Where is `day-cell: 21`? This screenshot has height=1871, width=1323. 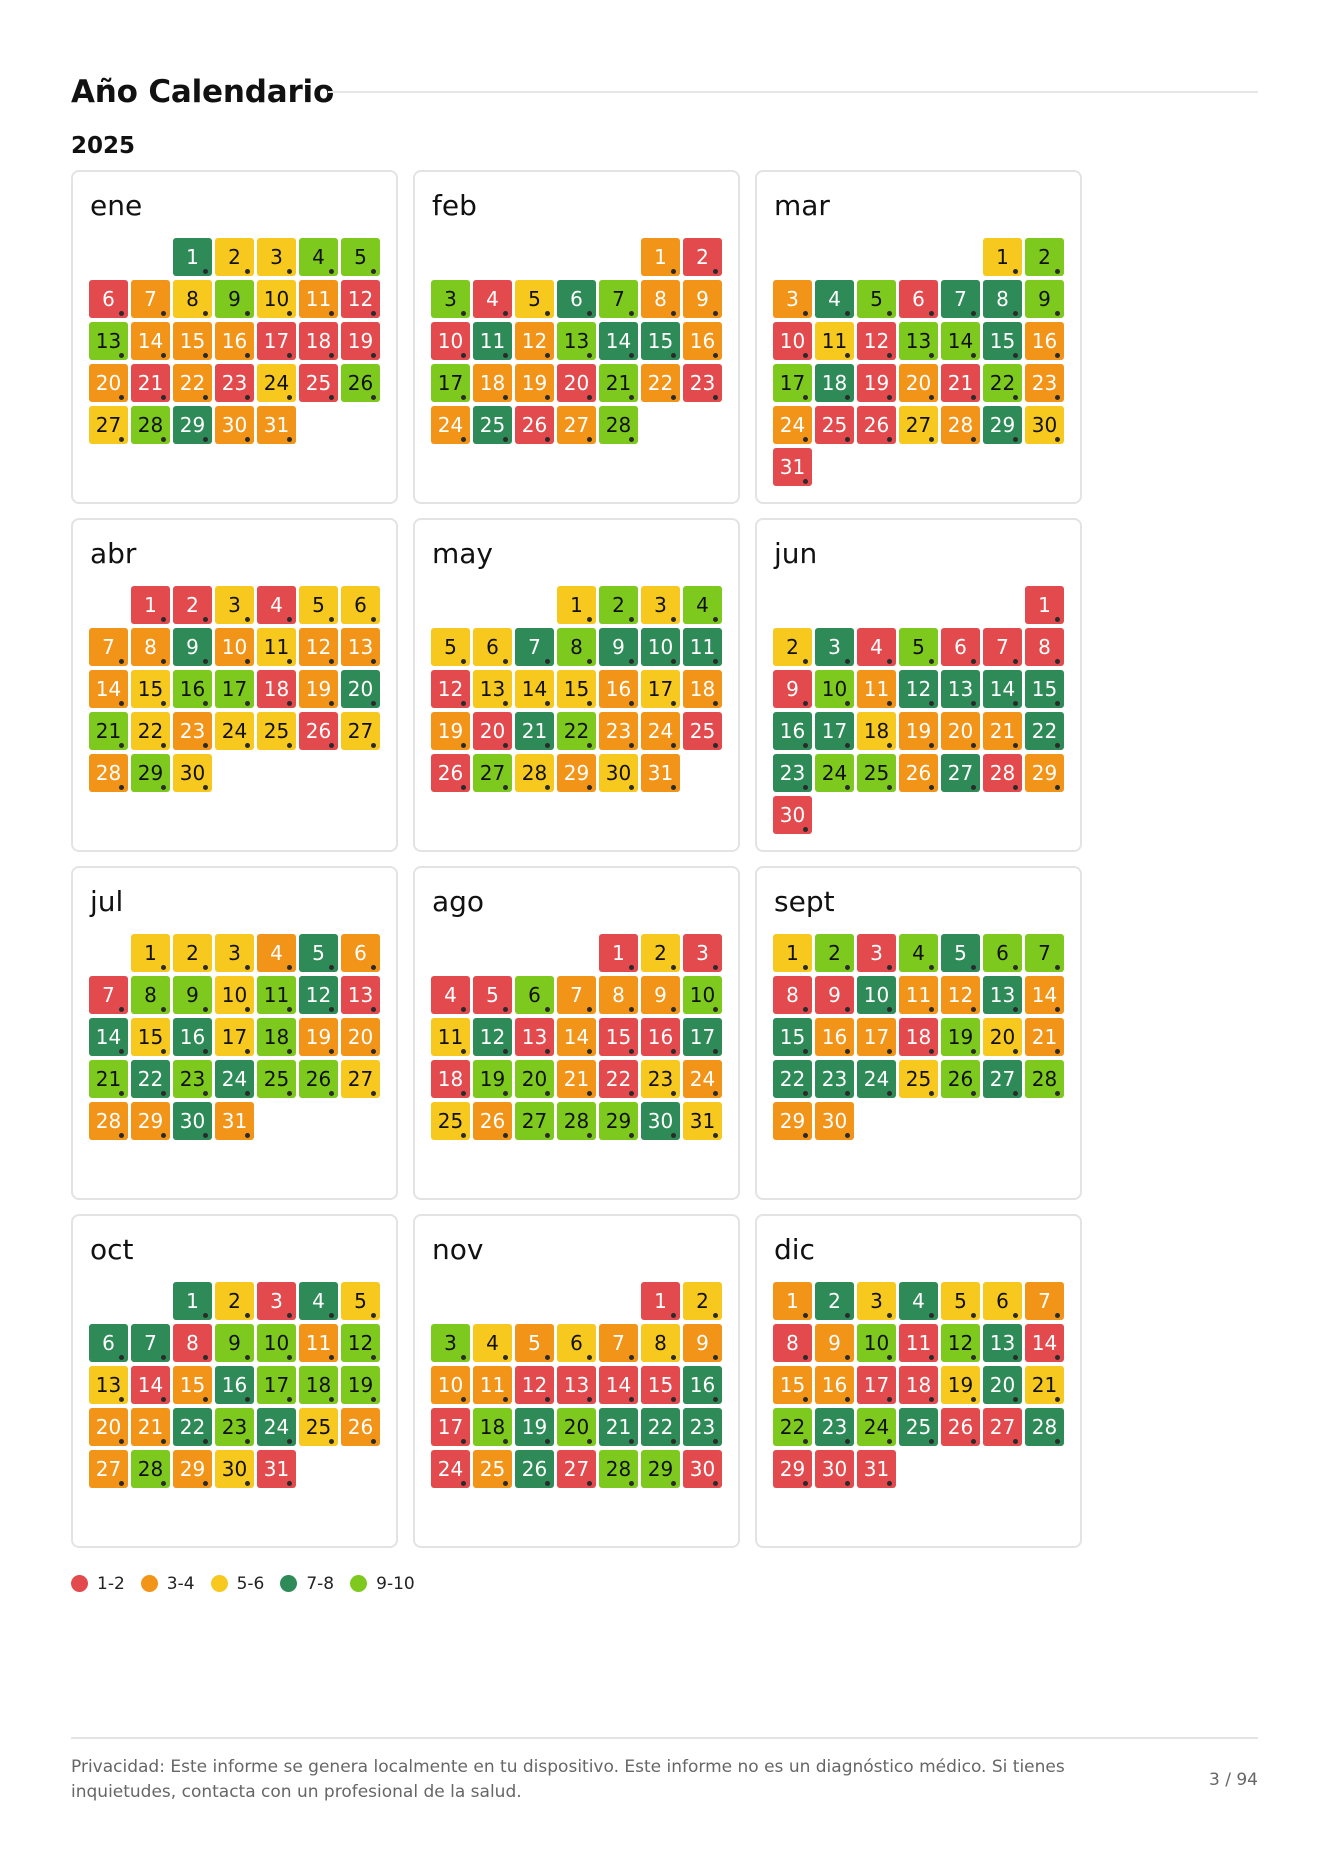 day-cell: 21 is located at coordinates (108, 1079).